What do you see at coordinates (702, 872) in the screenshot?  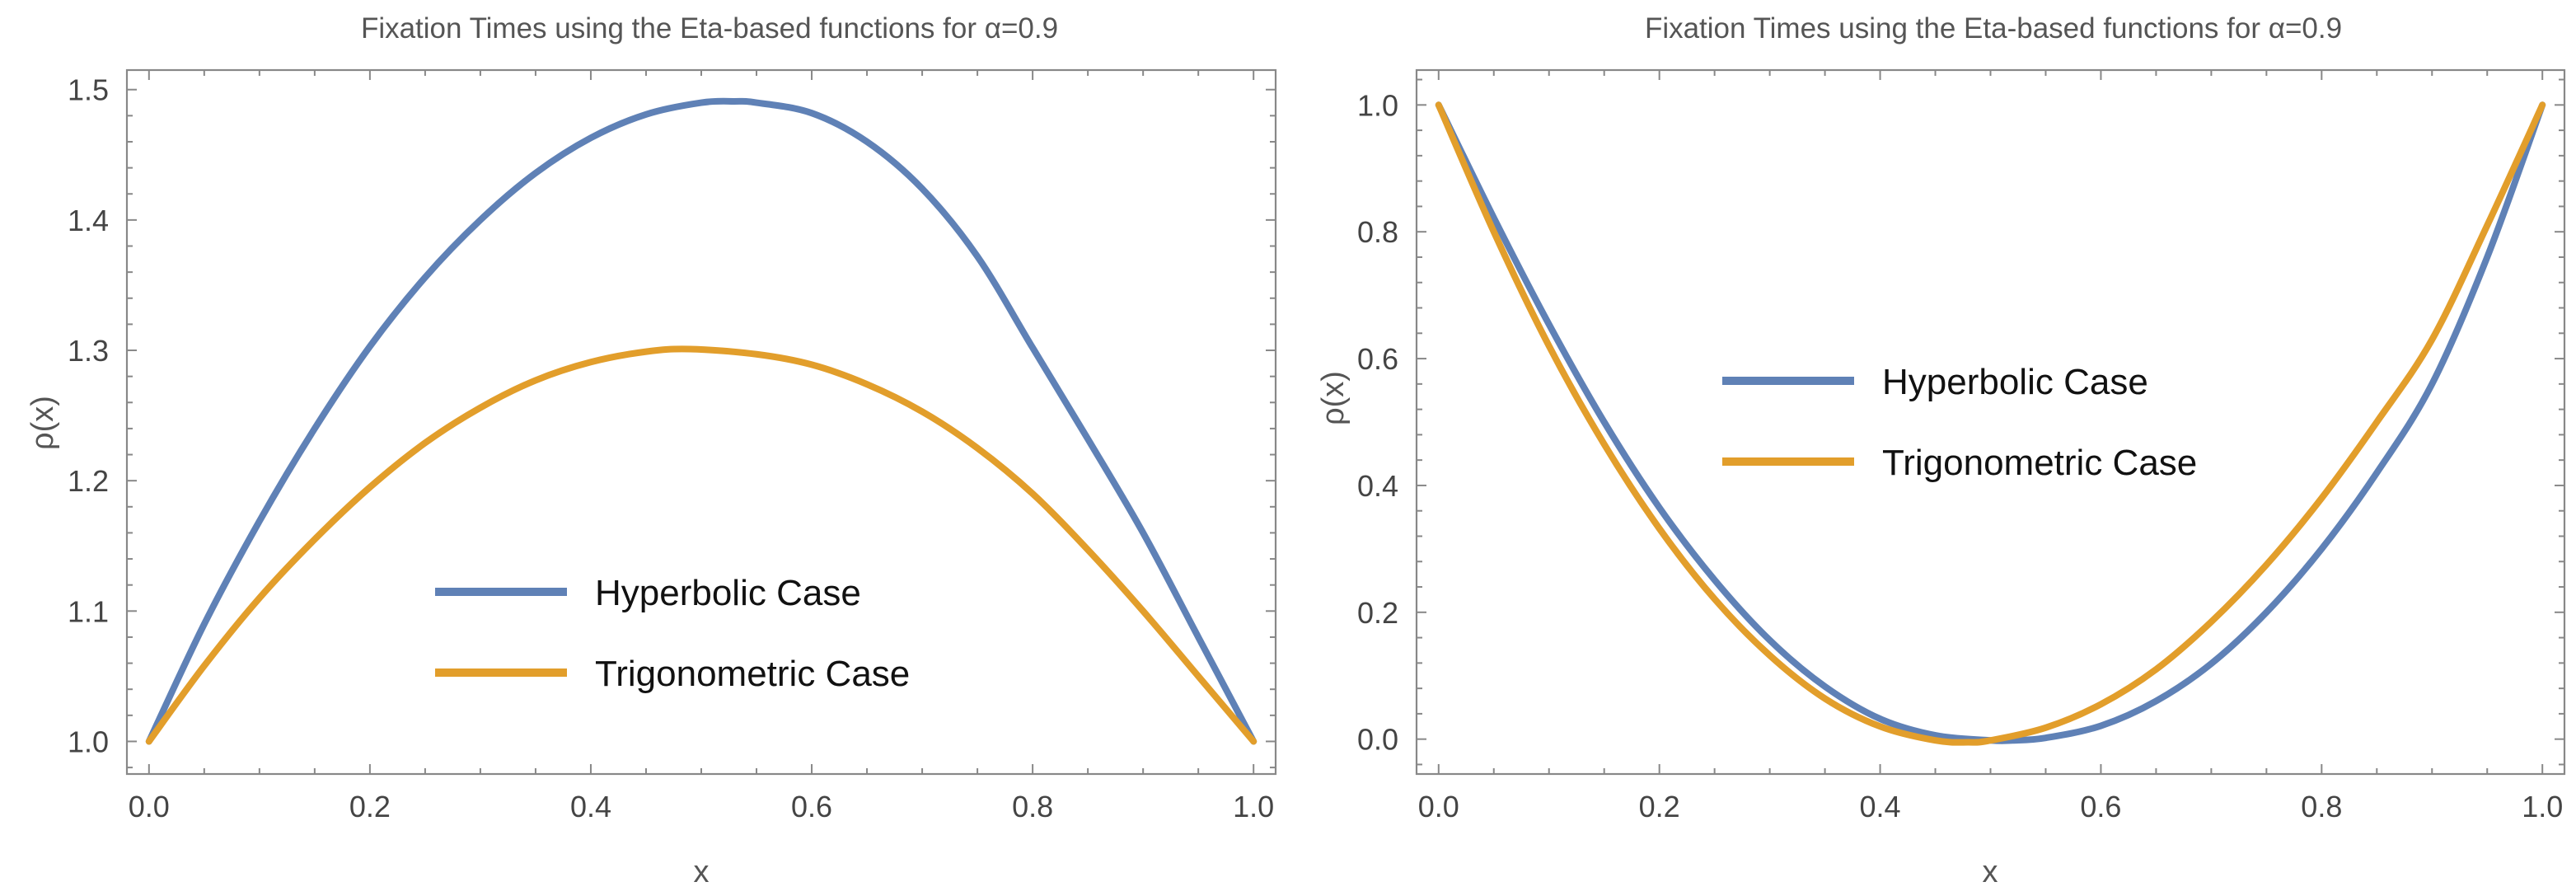 I see `left-x-axis-label: x` at bounding box center [702, 872].